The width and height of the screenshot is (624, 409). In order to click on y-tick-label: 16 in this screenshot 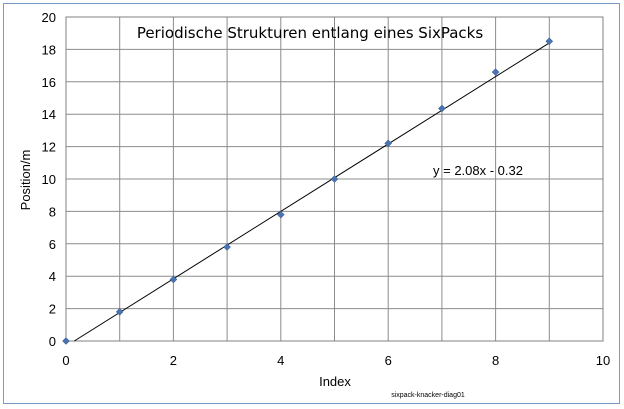, I will do `click(49, 82)`.